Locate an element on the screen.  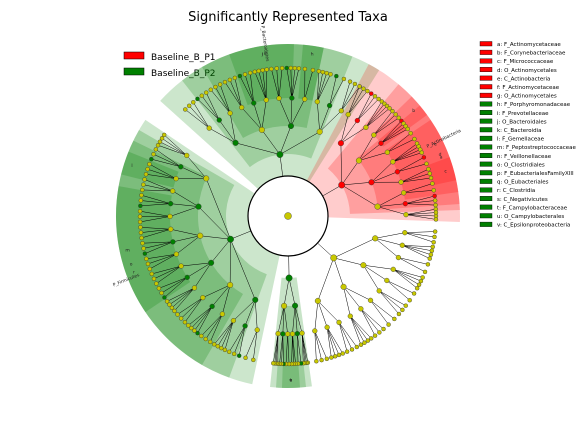
group-legend: Baseline_B_P1 Baseline_B_P2 is located at coordinates (169, 65).